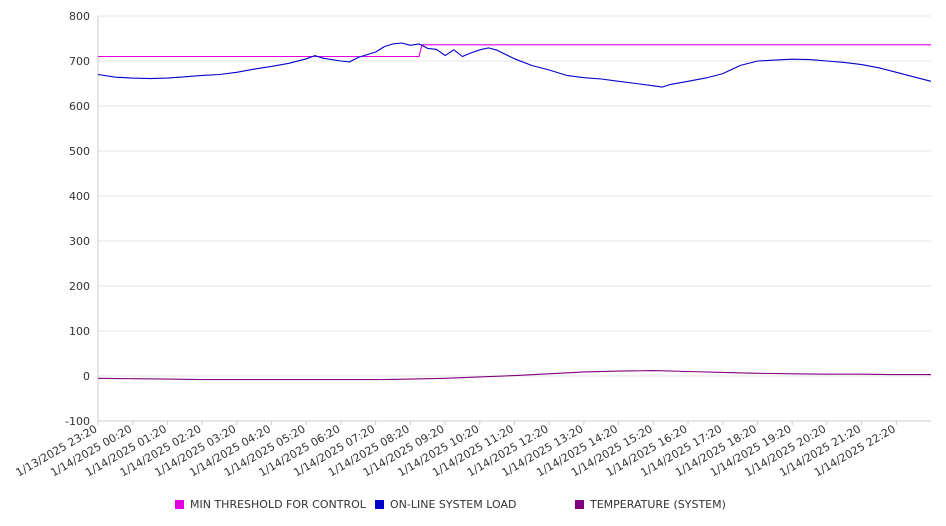 The height and width of the screenshot is (526, 946). What do you see at coordinates (79, 331) in the screenshot?
I see `y-tick-label: 100` at bounding box center [79, 331].